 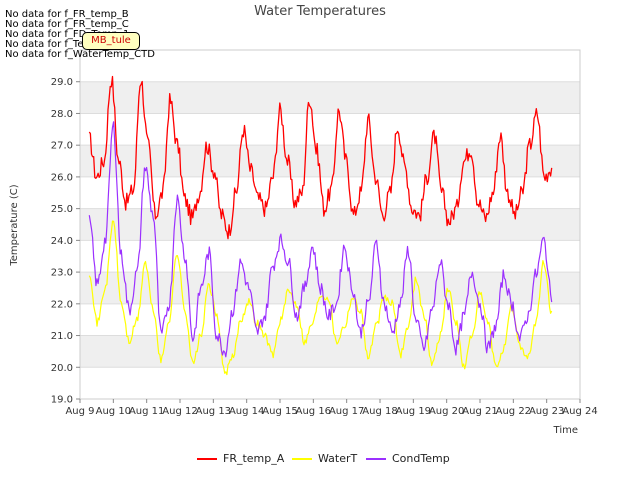 I want to click on legend-item-condtemp: CondTemp, so click(x=408, y=458).